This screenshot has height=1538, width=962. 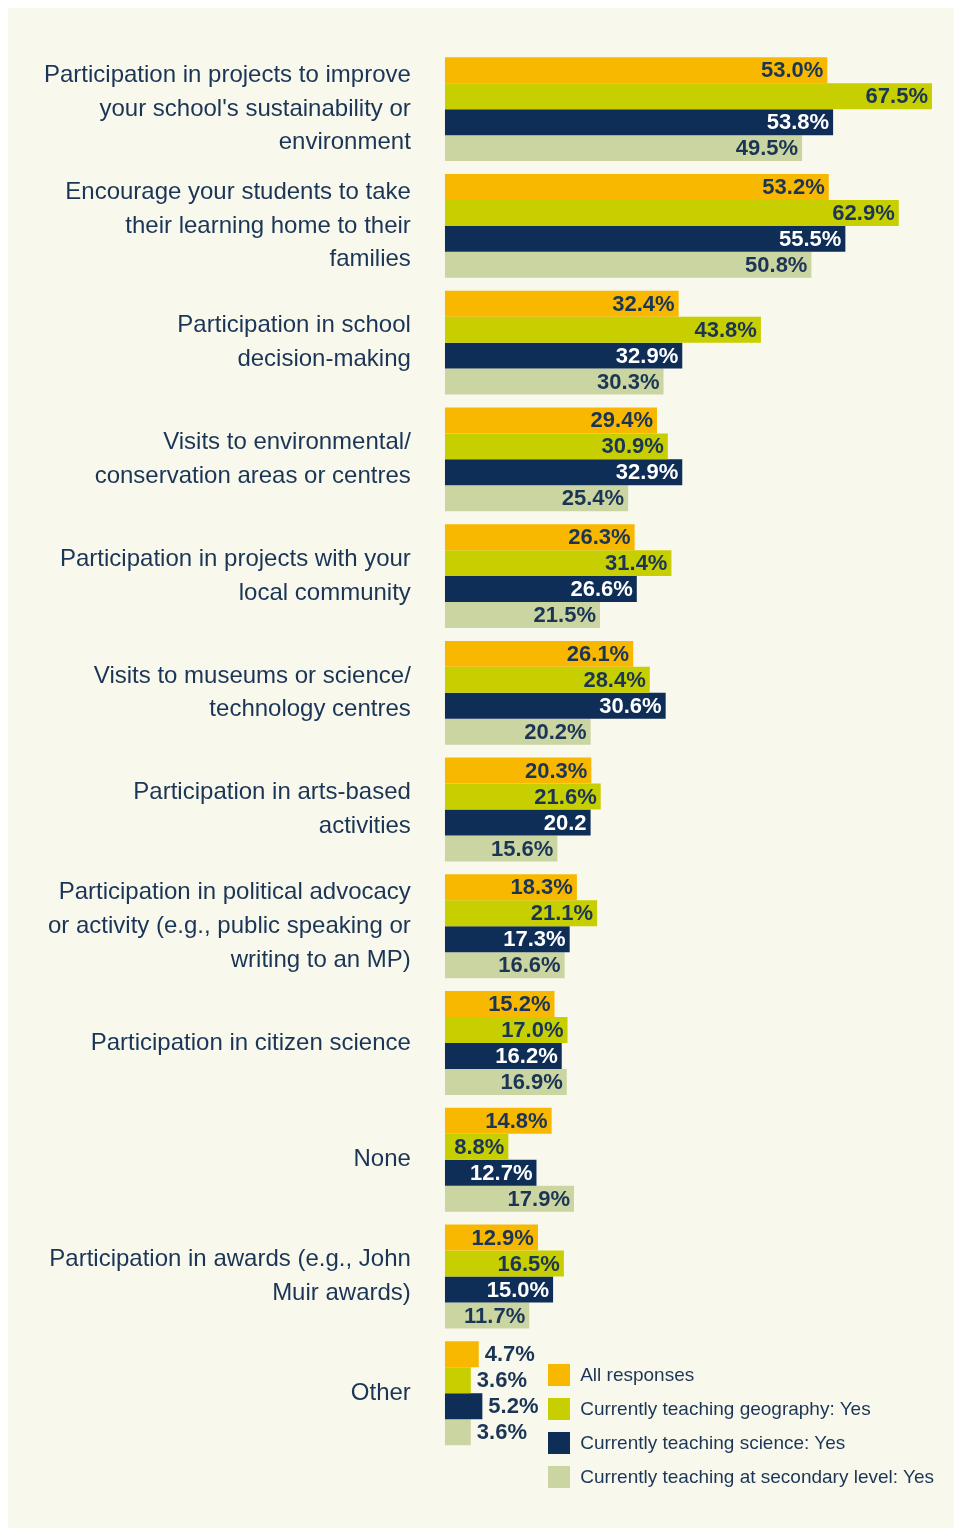 I want to click on data-label: 17.9%, so click(x=539, y=1198).